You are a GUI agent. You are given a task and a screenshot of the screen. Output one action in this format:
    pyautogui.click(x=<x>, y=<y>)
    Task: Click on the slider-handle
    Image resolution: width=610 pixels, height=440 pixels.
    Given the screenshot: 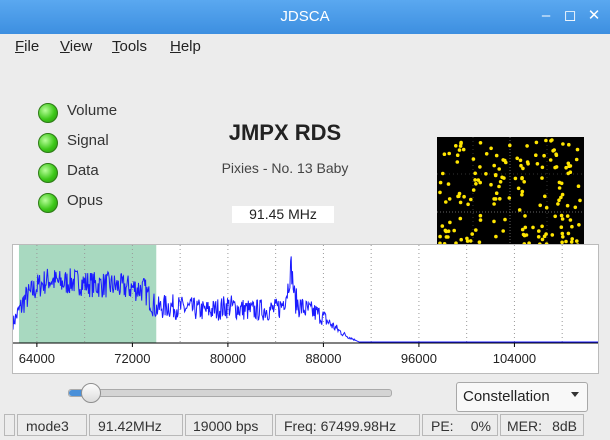 What is the action you would take?
    pyautogui.click(x=90, y=393)
    